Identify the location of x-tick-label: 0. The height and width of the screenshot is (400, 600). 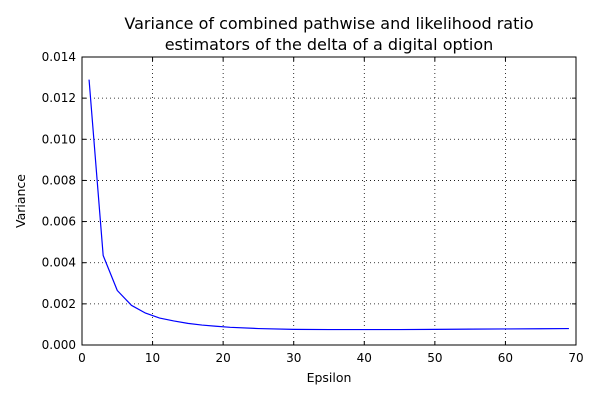
(82, 358).